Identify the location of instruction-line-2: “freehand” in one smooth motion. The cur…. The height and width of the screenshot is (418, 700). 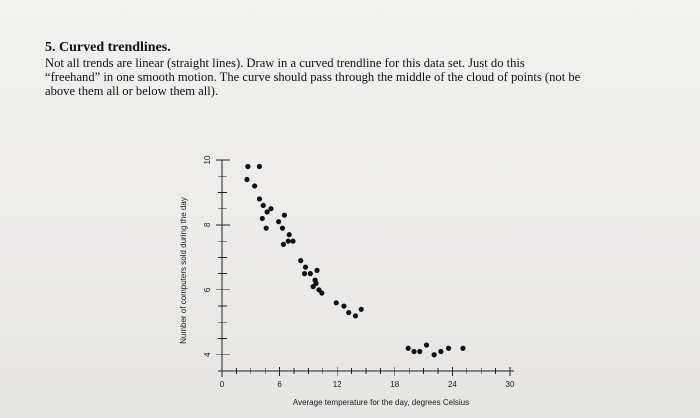
(313, 77).